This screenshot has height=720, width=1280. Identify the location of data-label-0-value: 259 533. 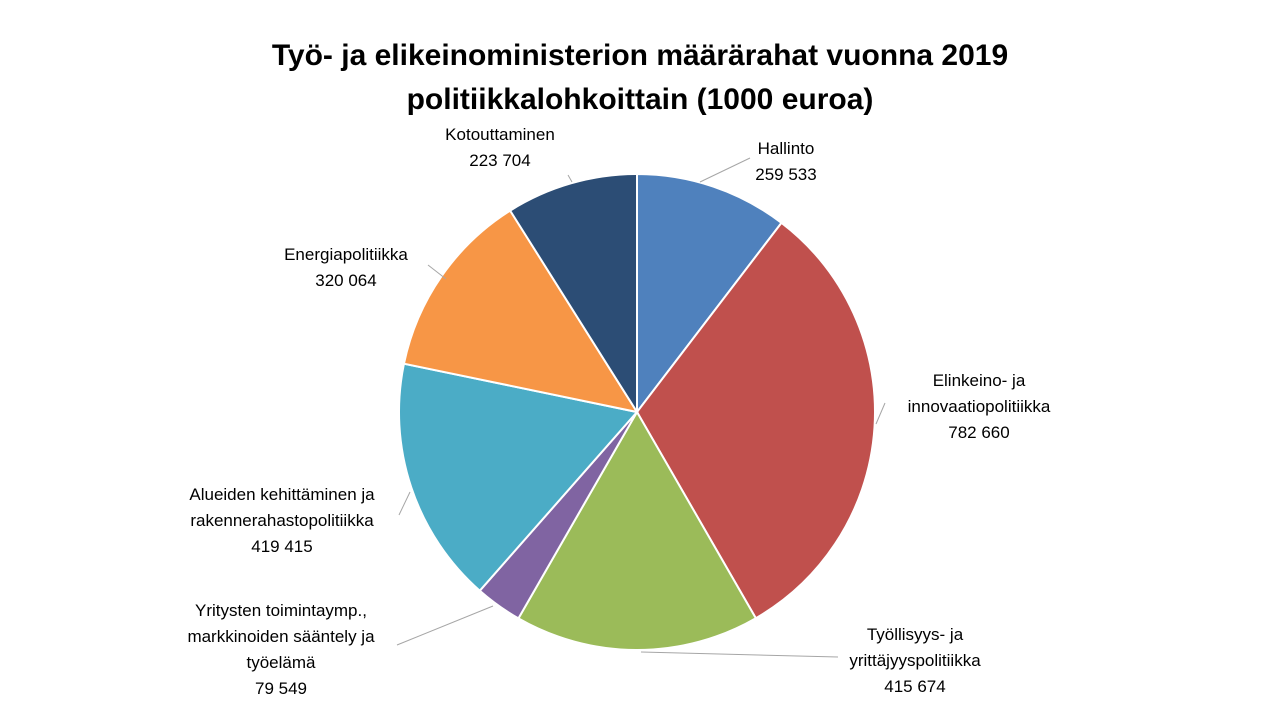
(785, 174).